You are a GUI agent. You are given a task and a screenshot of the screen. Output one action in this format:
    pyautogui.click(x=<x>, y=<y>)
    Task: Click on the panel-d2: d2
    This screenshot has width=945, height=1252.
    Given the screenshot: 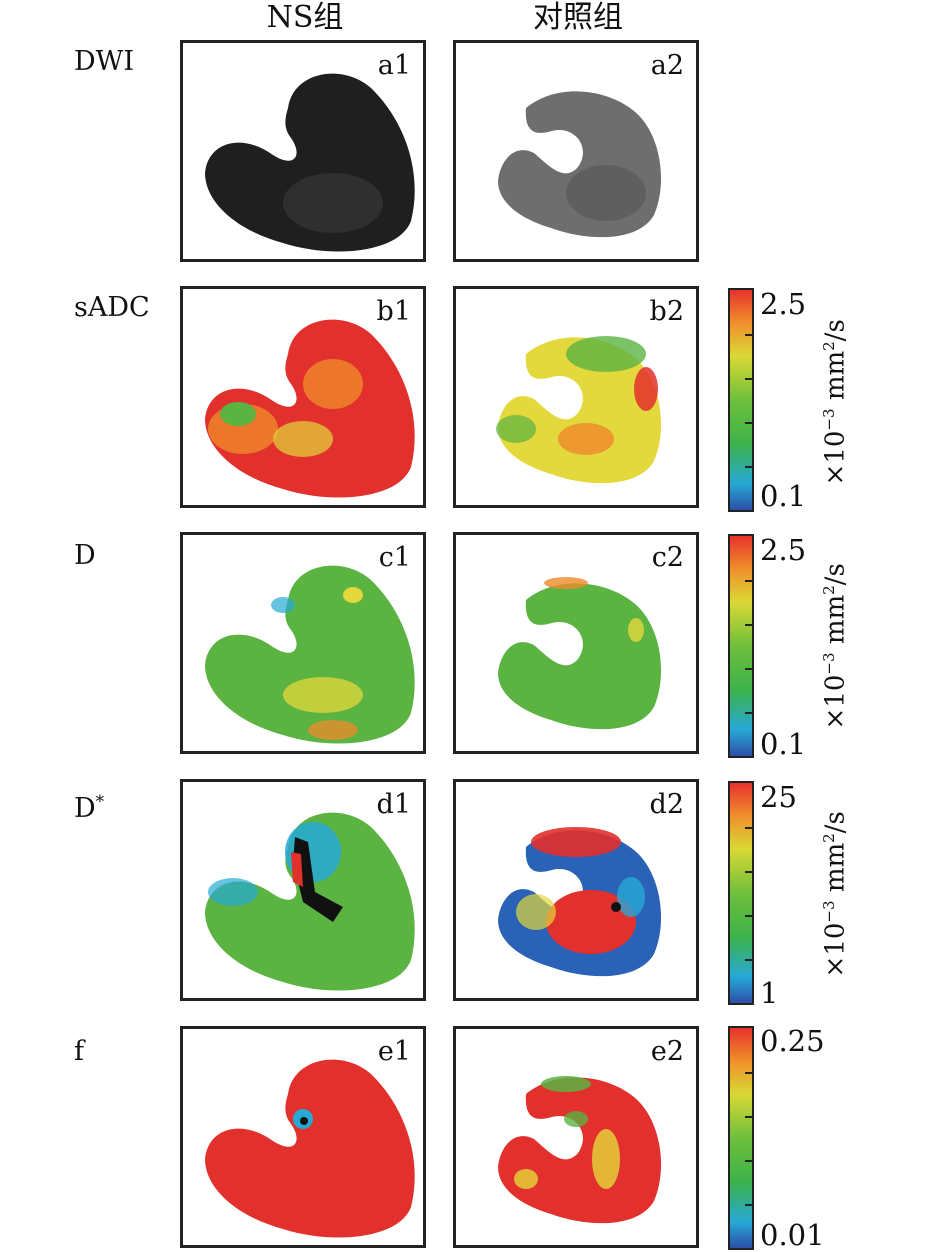 What is the action you would take?
    pyautogui.click(x=576, y=890)
    